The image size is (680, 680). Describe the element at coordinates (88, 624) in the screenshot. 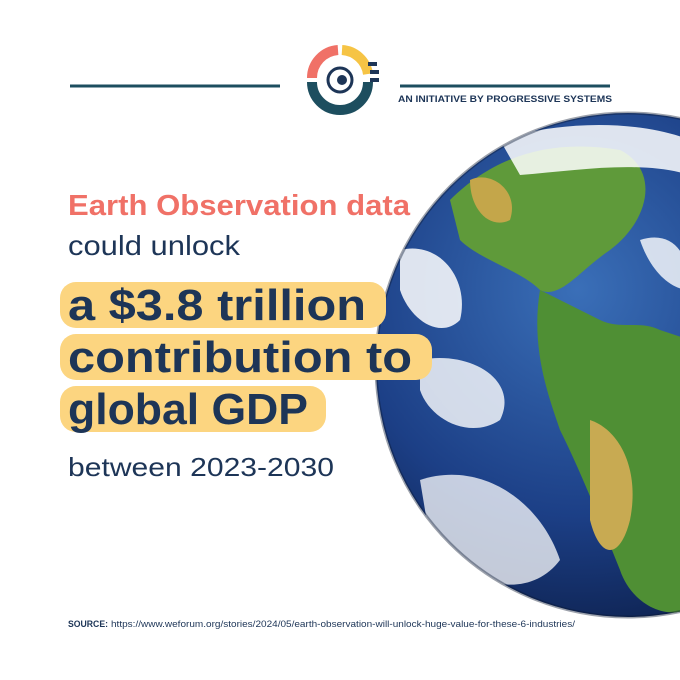

I see `source-label: SOURCE:` at that location.